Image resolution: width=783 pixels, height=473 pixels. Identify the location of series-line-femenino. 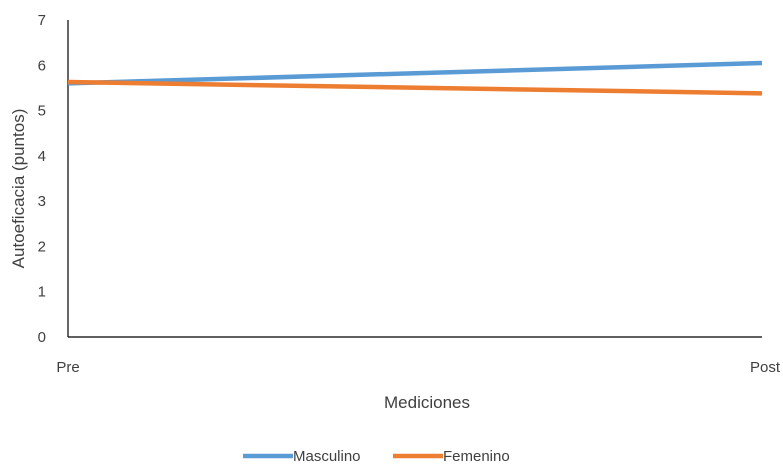
(415, 87).